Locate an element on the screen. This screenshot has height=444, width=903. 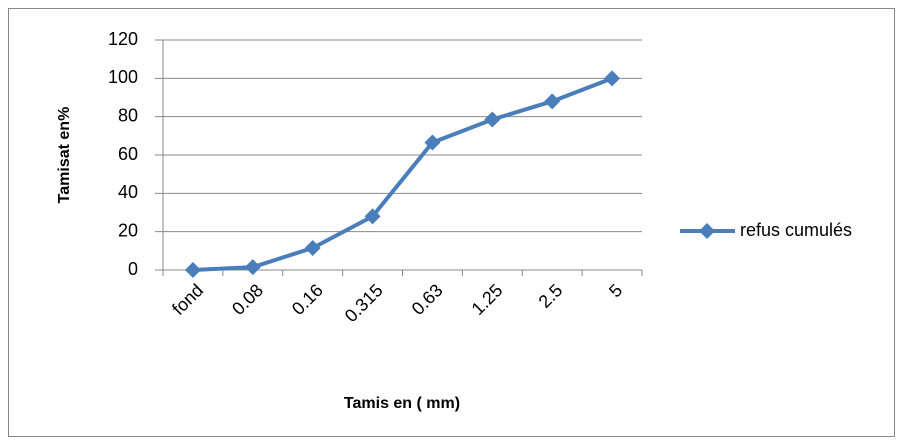
x-axis-title: Tamis en ( mm) is located at coordinates (402, 403).